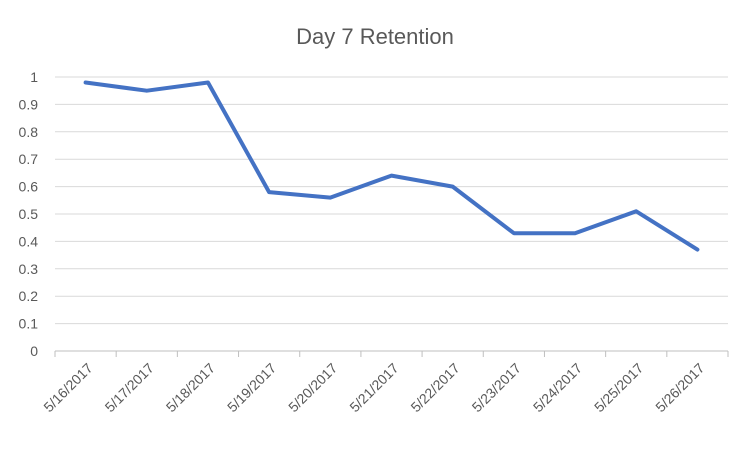  I want to click on x-tick-label: 5/22/2017, so click(435, 388).